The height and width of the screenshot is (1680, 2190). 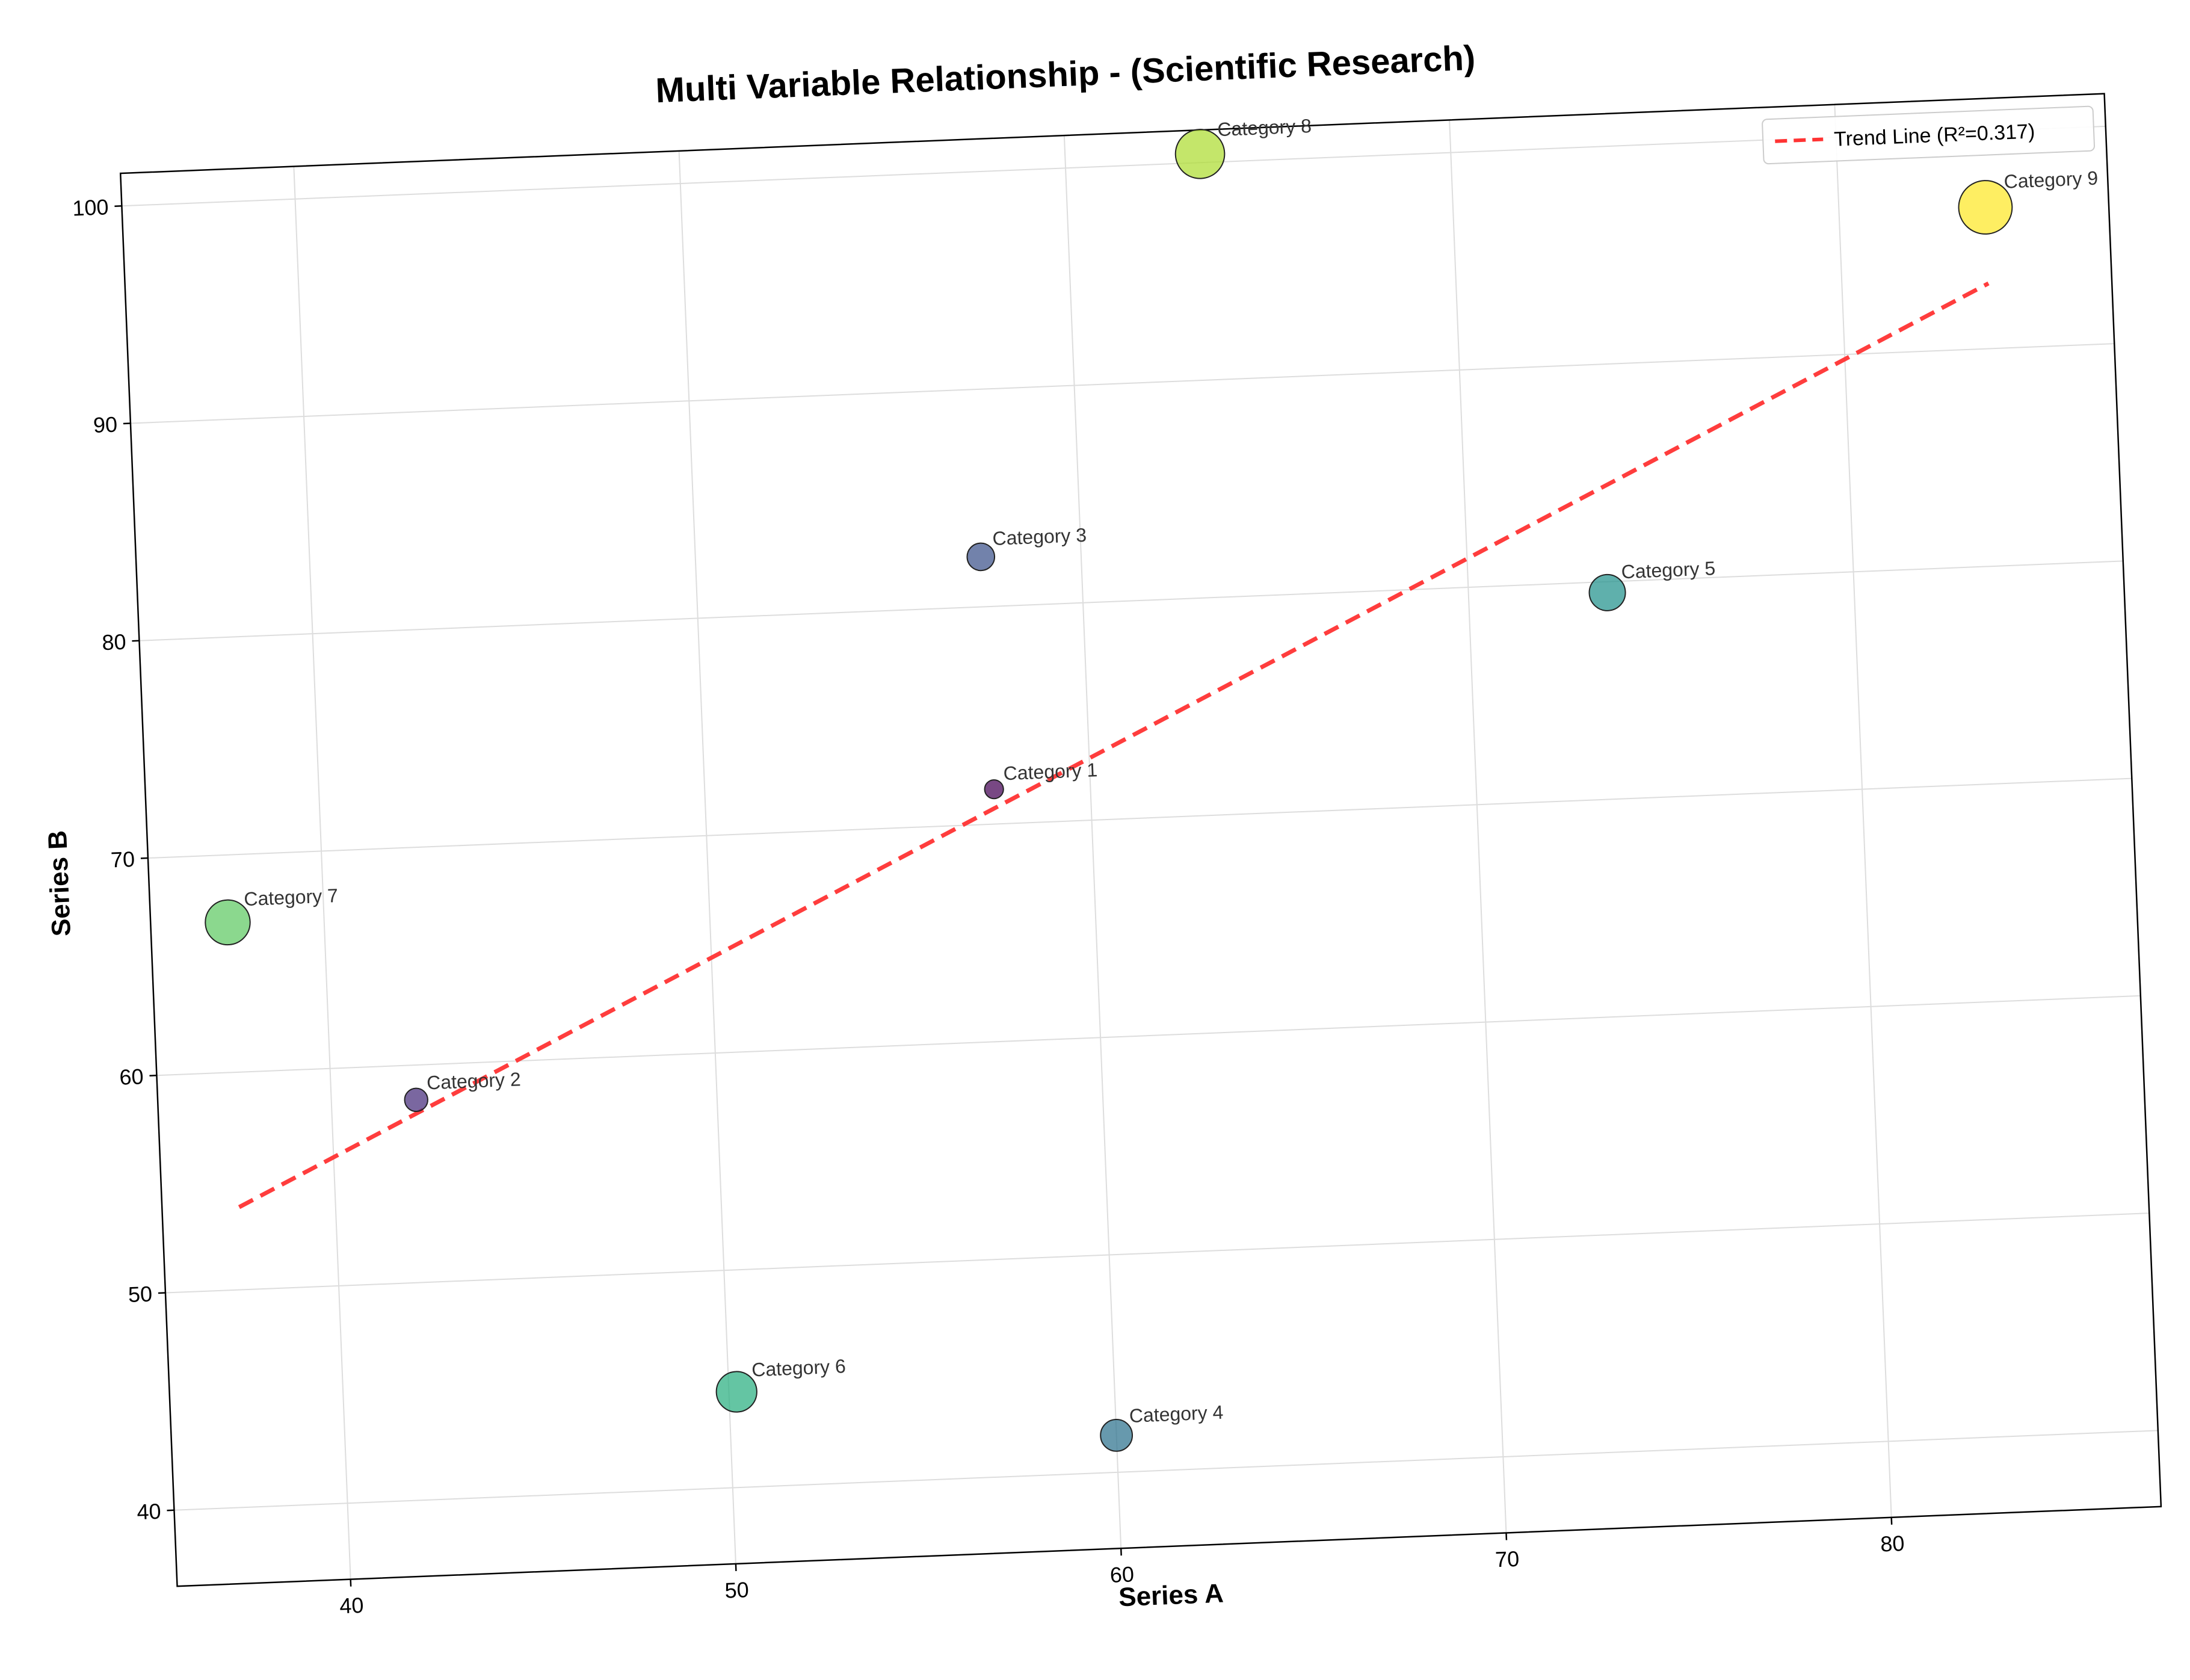 I want to click on x-tick-label: 60, so click(x=1122, y=1574).